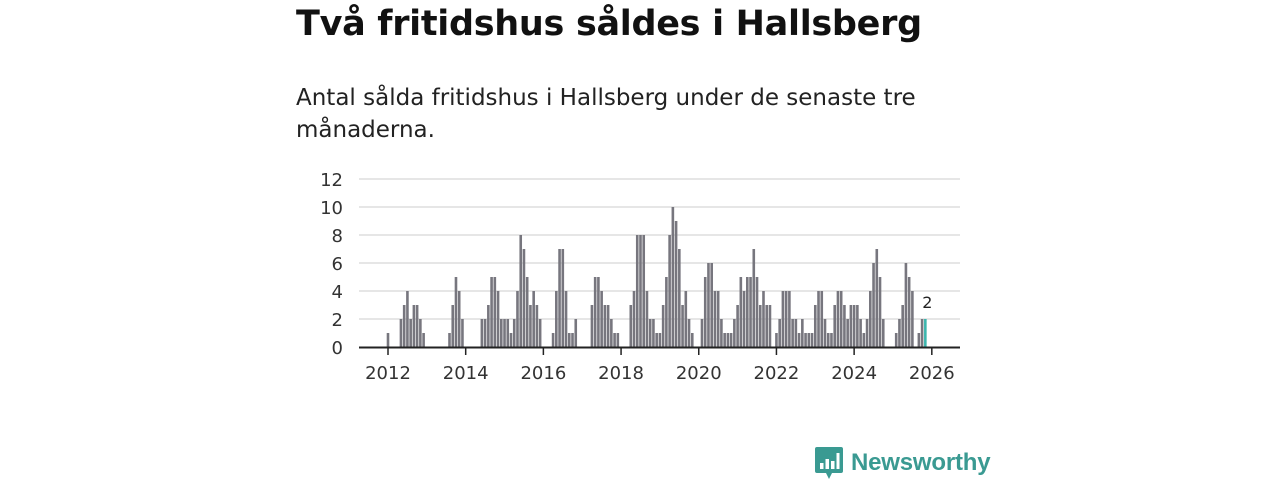 Image resolution: width=1280 pixels, height=480 pixels. What do you see at coordinates (927, 302) in the screenshot?
I see `latest-value-label: 2` at bounding box center [927, 302].